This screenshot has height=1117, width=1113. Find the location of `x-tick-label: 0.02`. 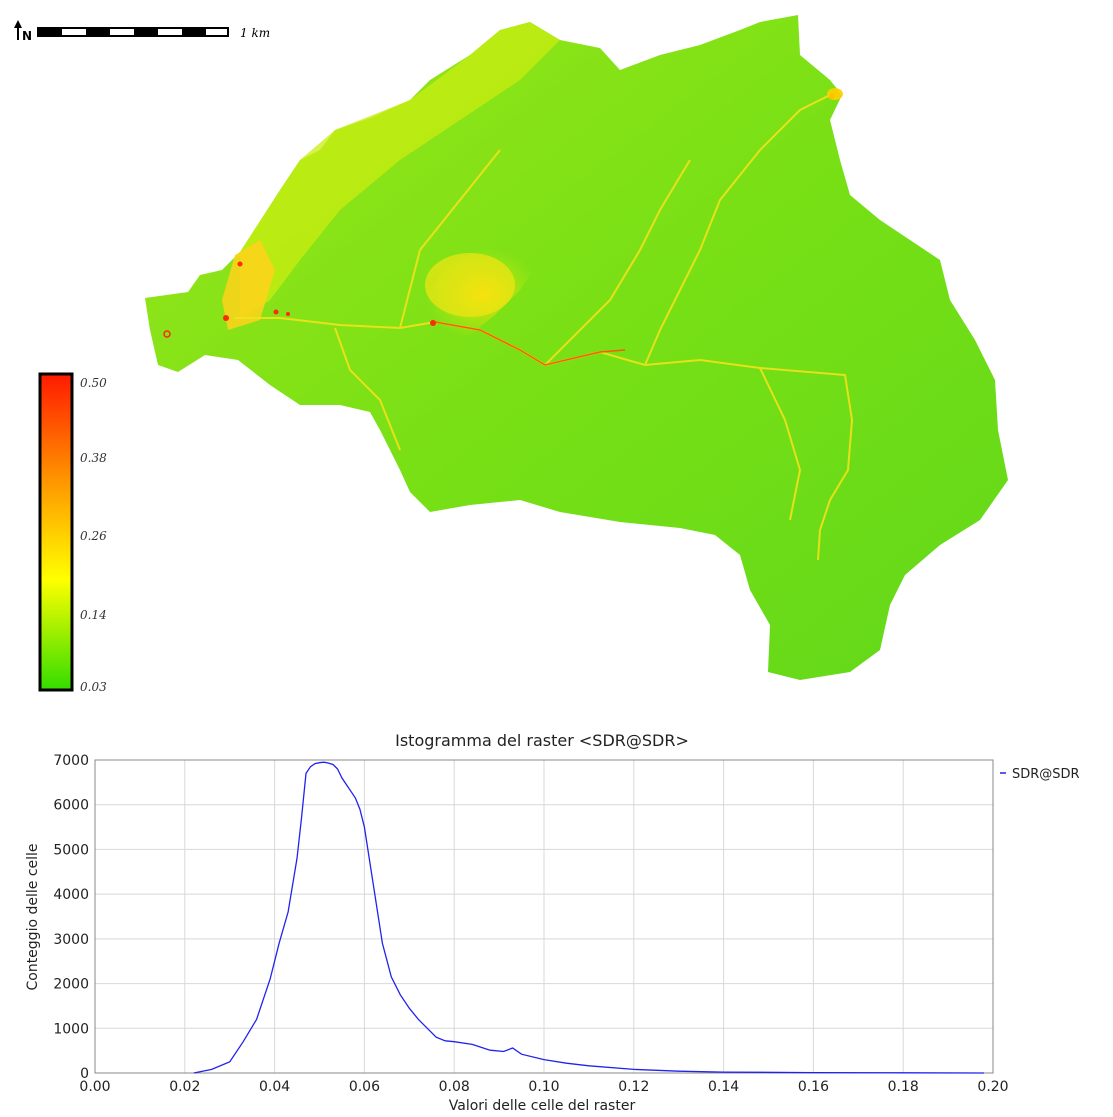

x-tick-label: 0.02 is located at coordinates (184, 1087).